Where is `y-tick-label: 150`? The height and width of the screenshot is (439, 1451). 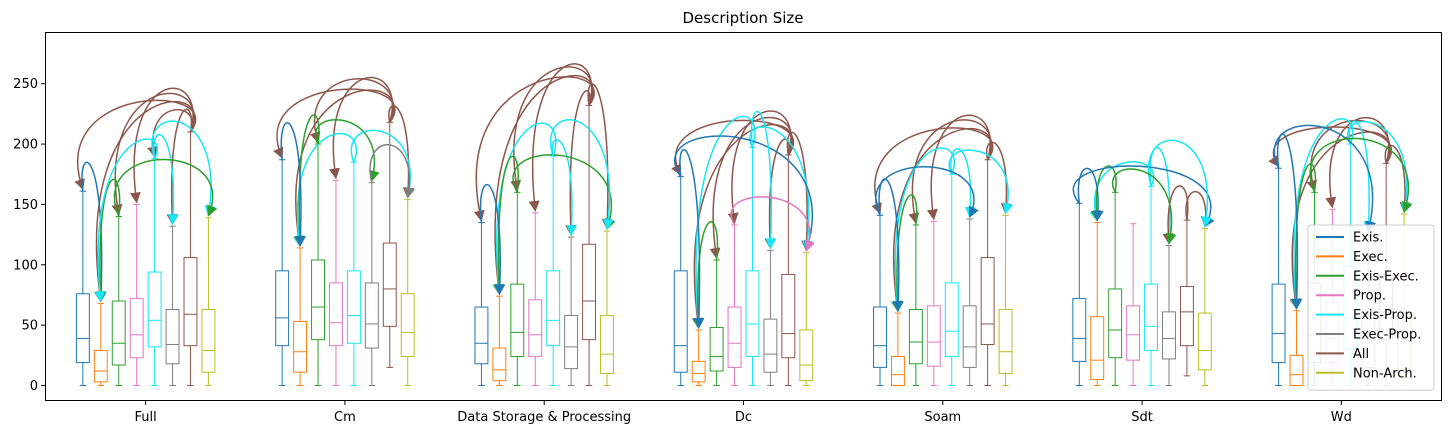
y-tick-label: 150 is located at coordinates (25, 205).